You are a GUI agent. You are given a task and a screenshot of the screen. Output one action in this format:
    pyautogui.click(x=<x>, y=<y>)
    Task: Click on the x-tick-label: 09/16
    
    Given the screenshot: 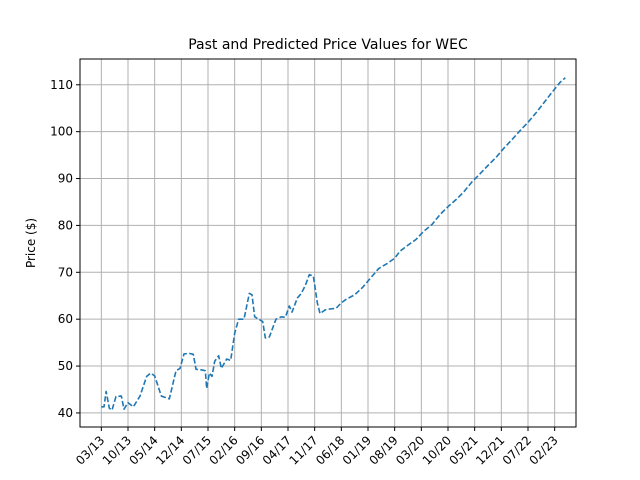 What is the action you would take?
    pyautogui.click(x=250, y=450)
    